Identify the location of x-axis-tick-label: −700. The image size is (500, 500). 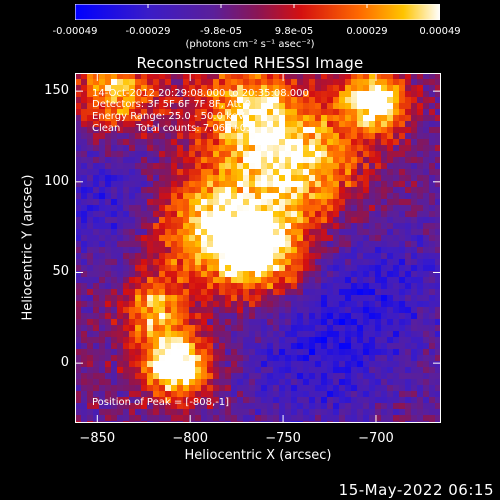
(376, 438).